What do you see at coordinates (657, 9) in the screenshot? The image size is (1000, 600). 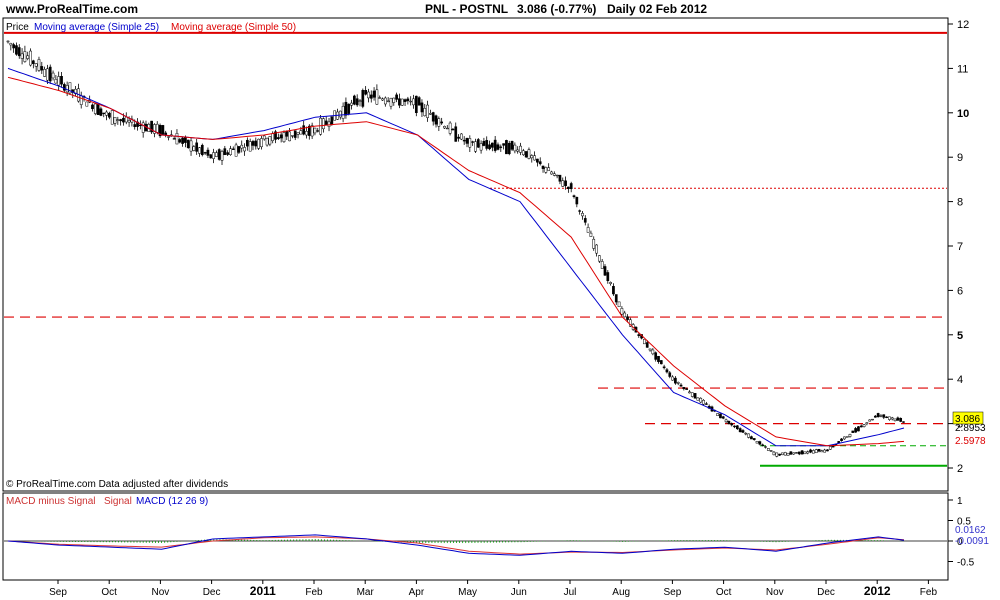 I see `period-date: Daily 02 Feb 2012` at bounding box center [657, 9].